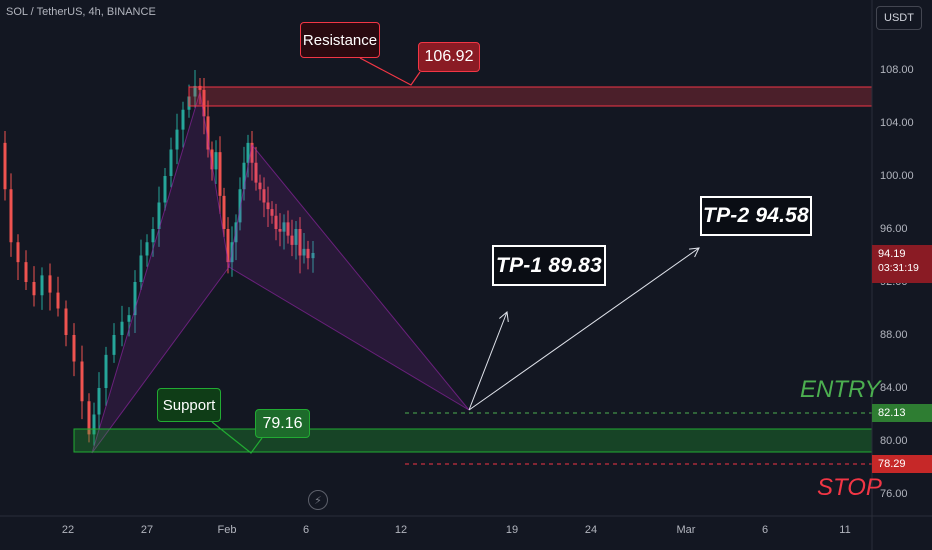 The width and height of the screenshot is (932, 550). I want to click on support-callout: Support, so click(189, 405).